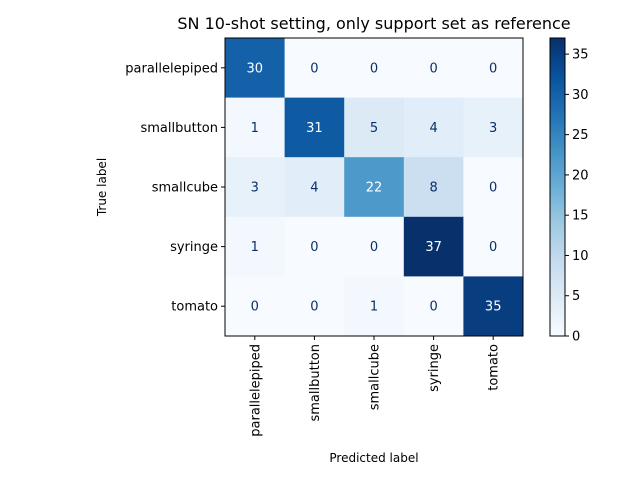  I want to click on x-tick-label: tomato, so click(494, 367).